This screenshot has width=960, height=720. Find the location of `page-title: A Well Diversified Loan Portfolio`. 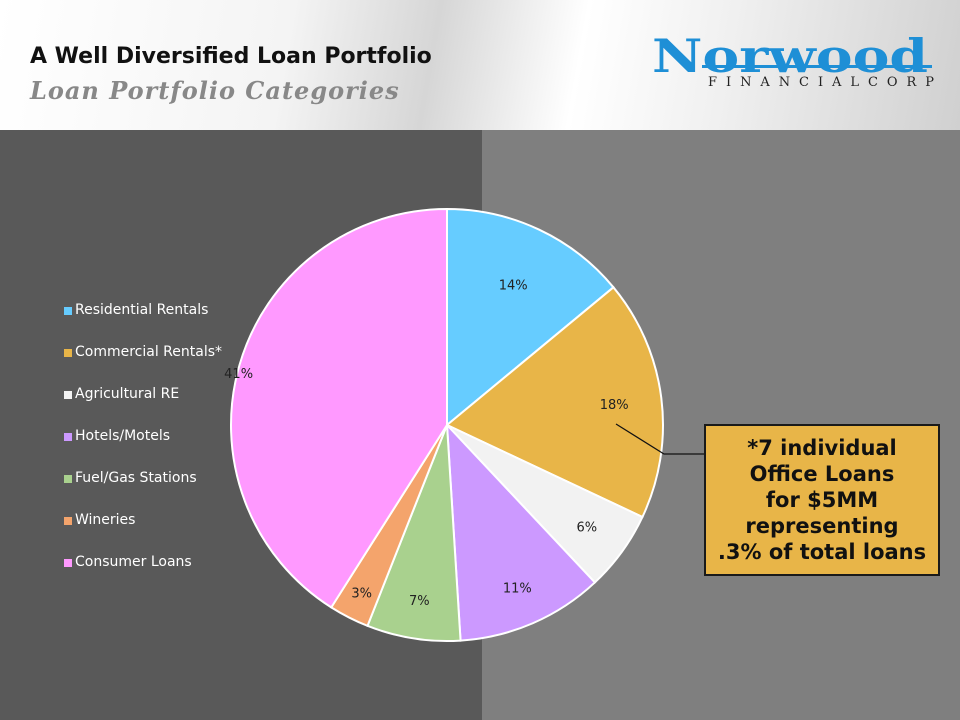

page-title: A Well Diversified Loan Portfolio is located at coordinates (231, 56).